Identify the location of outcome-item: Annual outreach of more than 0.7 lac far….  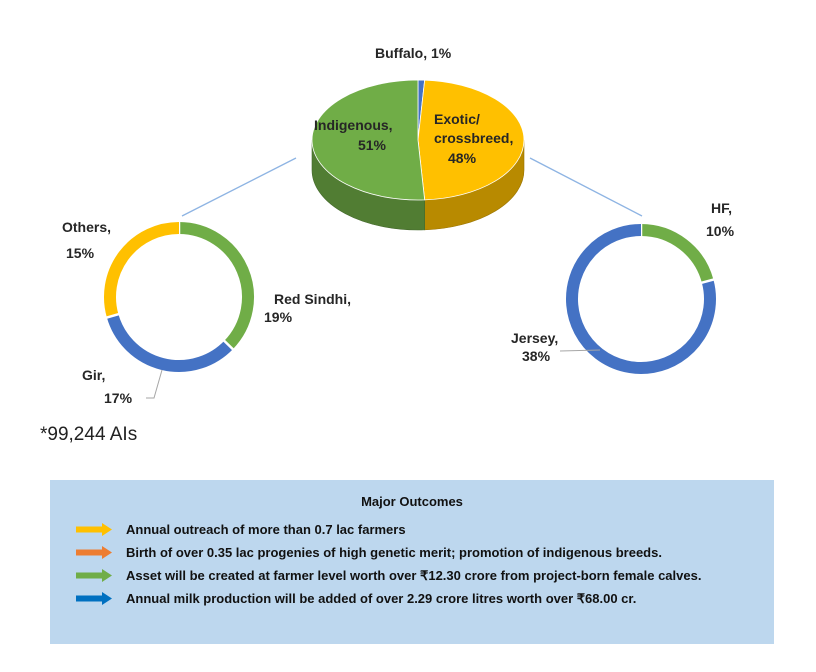
(412, 529).